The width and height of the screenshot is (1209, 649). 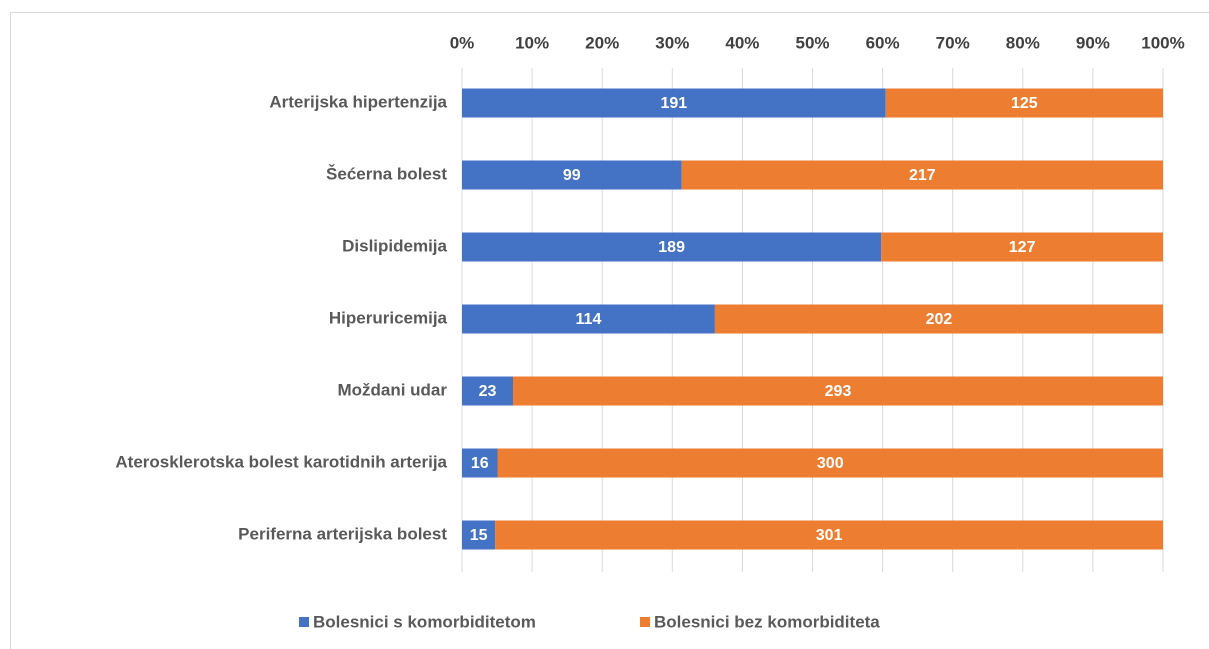 What do you see at coordinates (1093, 42) in the screenshot?
I see `x-tick-label: 90%` at bounding box center [1093, 42].